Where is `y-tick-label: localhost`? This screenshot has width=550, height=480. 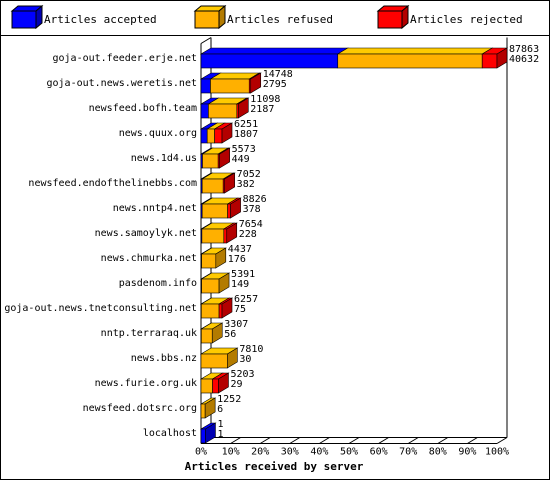
y-tick-label: localhost is located at coordinates (170, 433).